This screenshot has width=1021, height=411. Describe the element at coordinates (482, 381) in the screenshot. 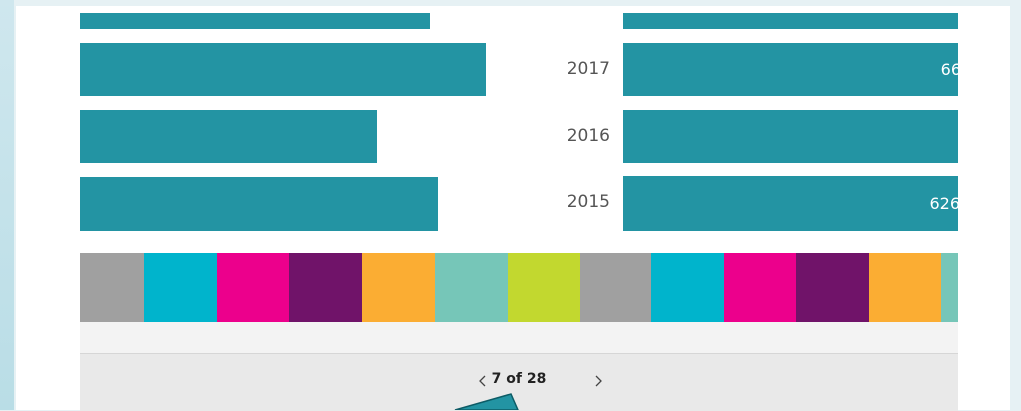

I see `prev-button` at that location.